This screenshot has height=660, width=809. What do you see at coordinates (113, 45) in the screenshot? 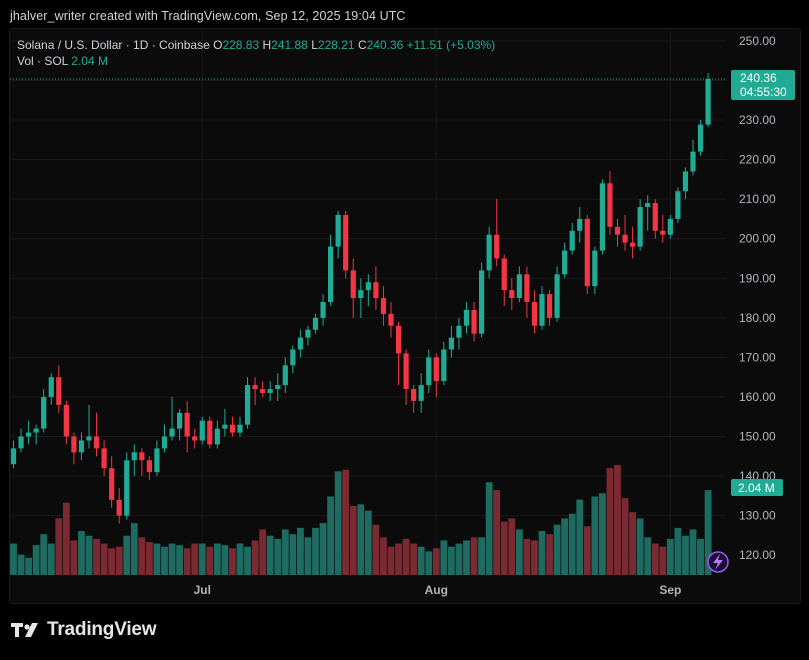
I see `symbol-title: Solana / U.S. Dollar · 1D · Coinbase` at bounding box center [113, 45].